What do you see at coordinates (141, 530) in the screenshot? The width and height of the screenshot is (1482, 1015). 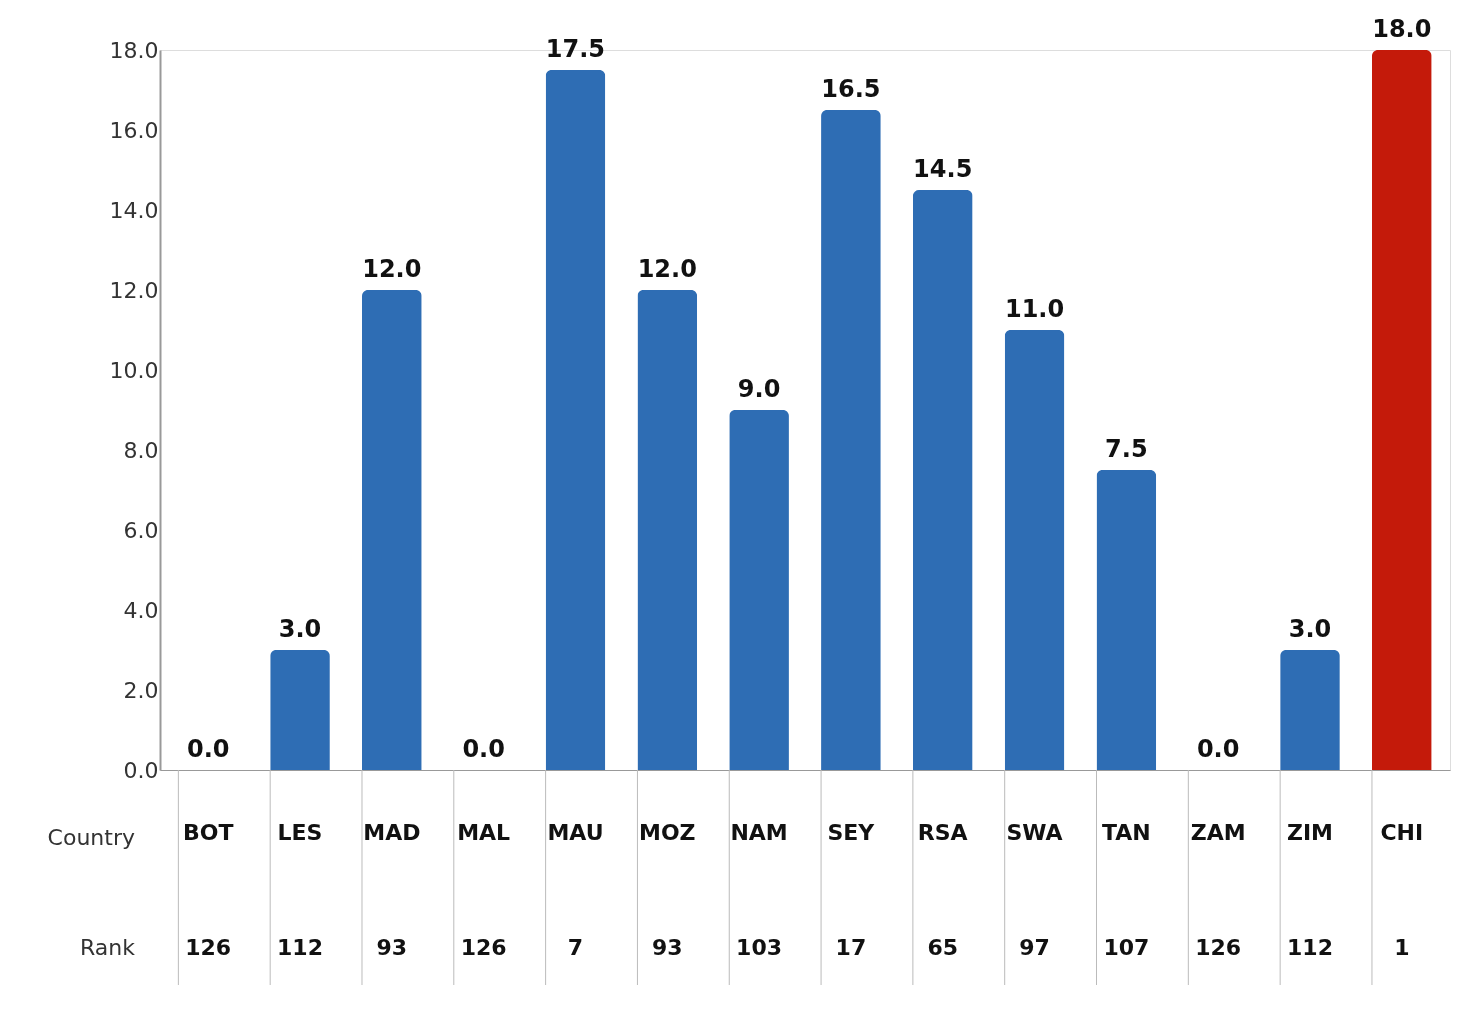 I see `y-tick-label: 6.0` at bounding box center [141, 530].